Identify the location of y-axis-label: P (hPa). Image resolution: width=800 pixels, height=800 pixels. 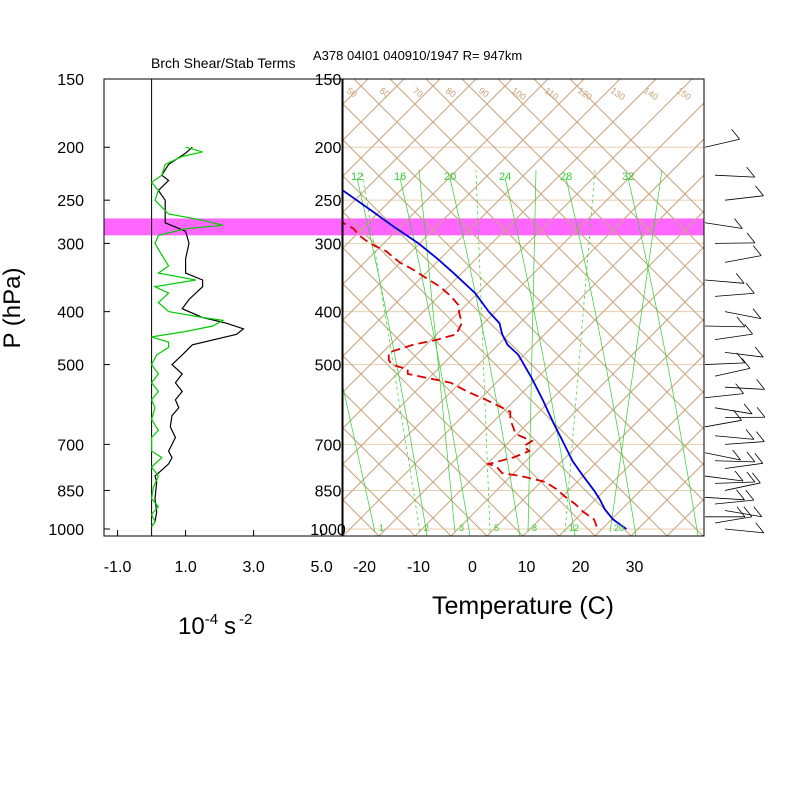
(13, 308).